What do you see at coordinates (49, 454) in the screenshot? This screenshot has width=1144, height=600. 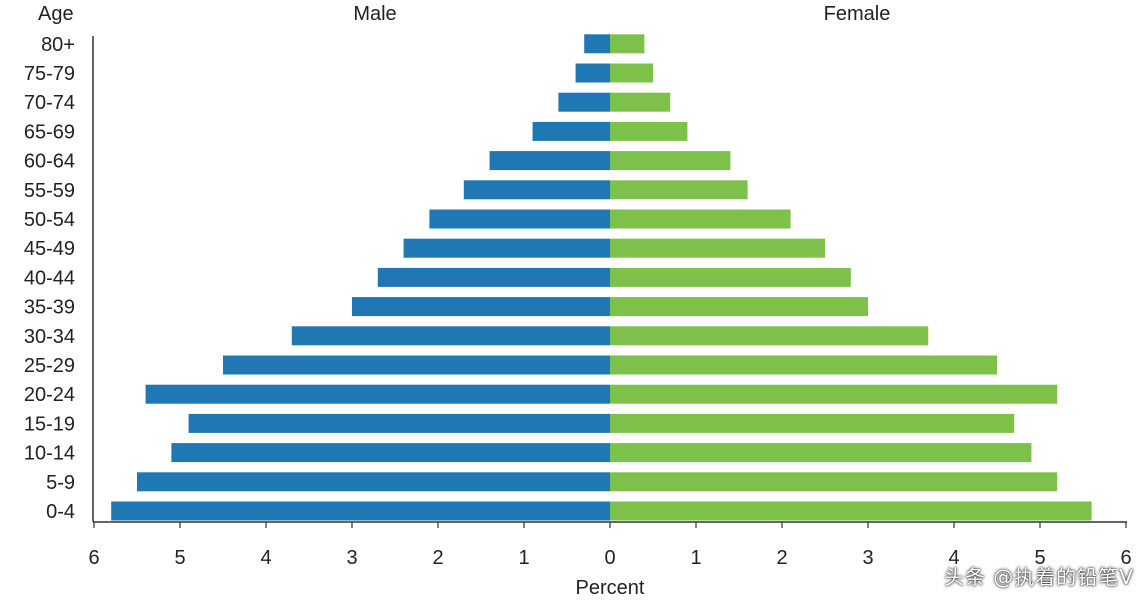 I see `age-label-10-14: 10-14` at bounding box center [49, 454].